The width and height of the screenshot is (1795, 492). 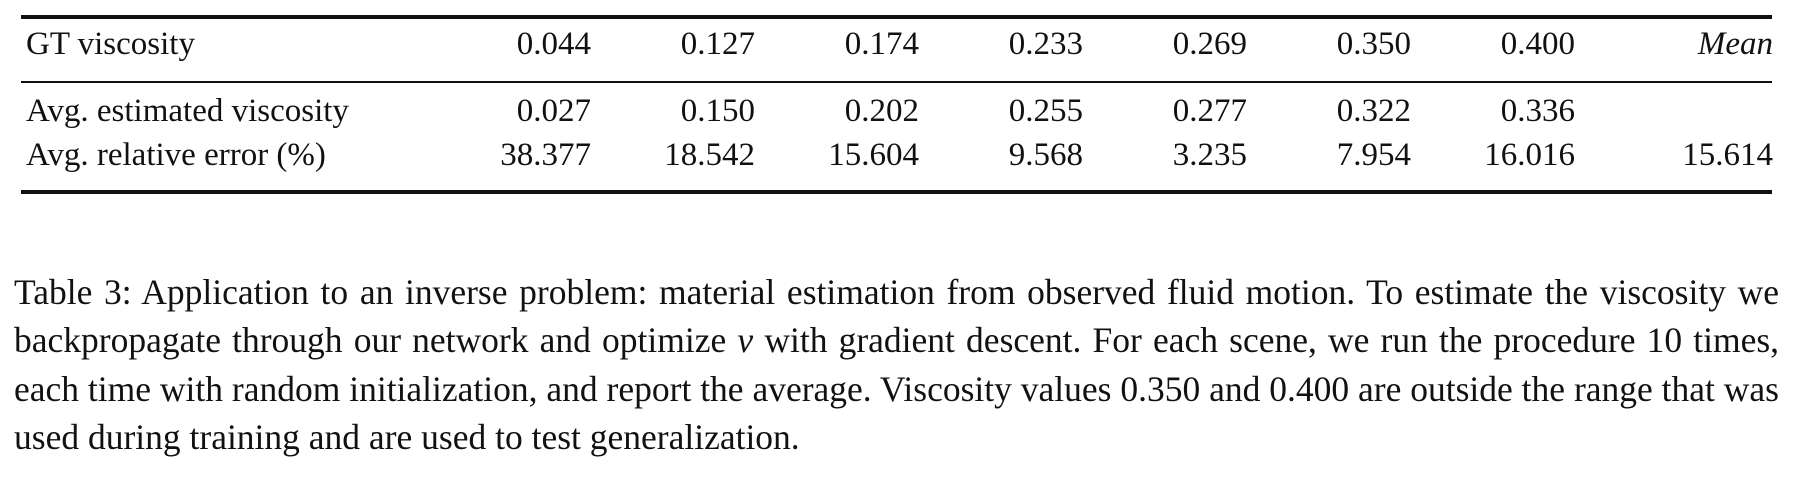 I want to click on table-cell: 16.016, so click(x=1529, y=155).